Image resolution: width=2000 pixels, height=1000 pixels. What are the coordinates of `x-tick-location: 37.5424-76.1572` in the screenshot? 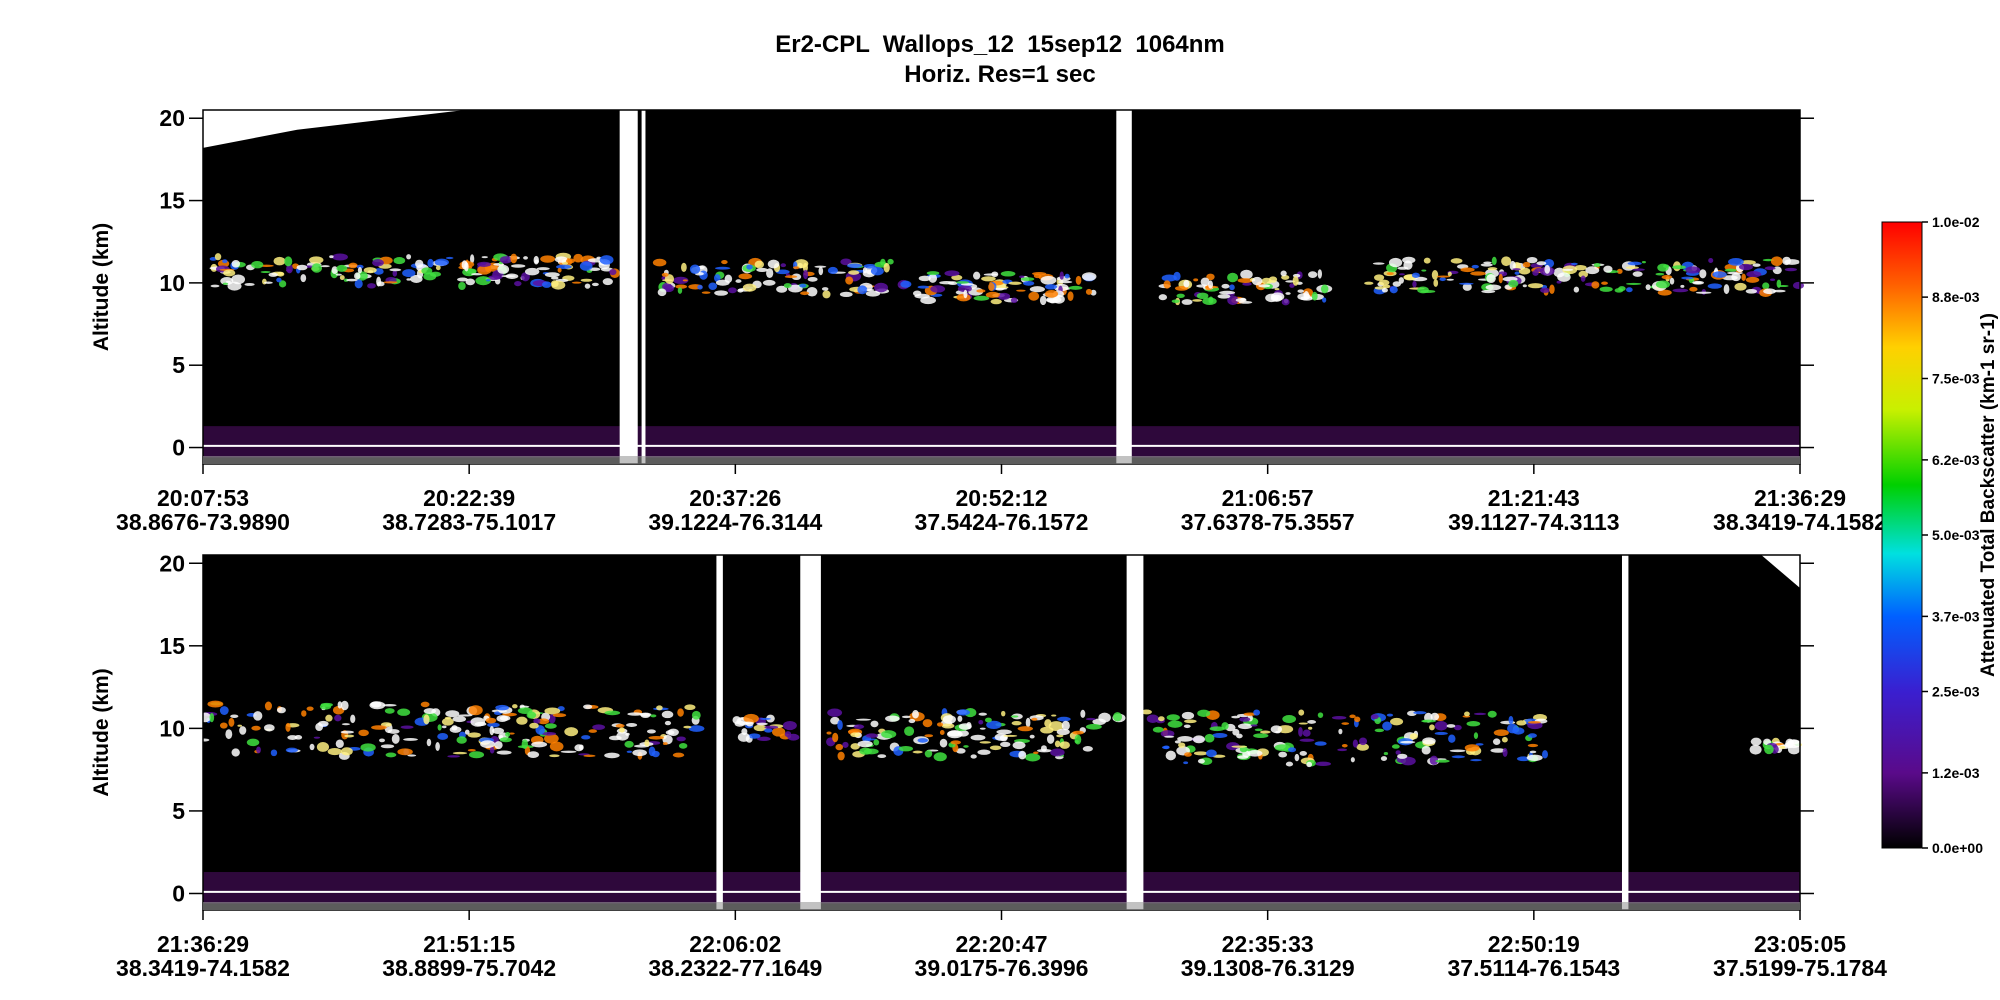 It's located at (1002, 522).